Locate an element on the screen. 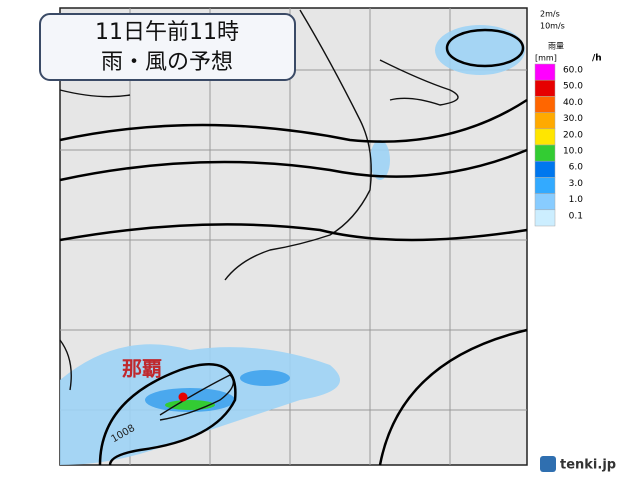 The width and height of the screenshot is (640, 480). logo: tenki.jp is located at coordinates (588, 465).